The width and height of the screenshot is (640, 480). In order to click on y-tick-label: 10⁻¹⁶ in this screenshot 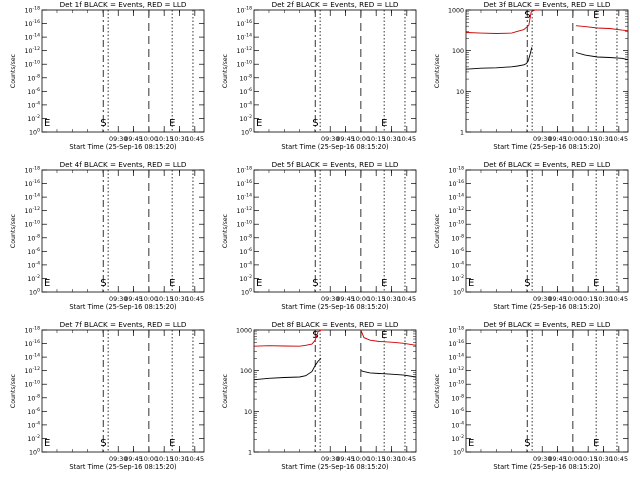, I will do `click(244, 183)`.